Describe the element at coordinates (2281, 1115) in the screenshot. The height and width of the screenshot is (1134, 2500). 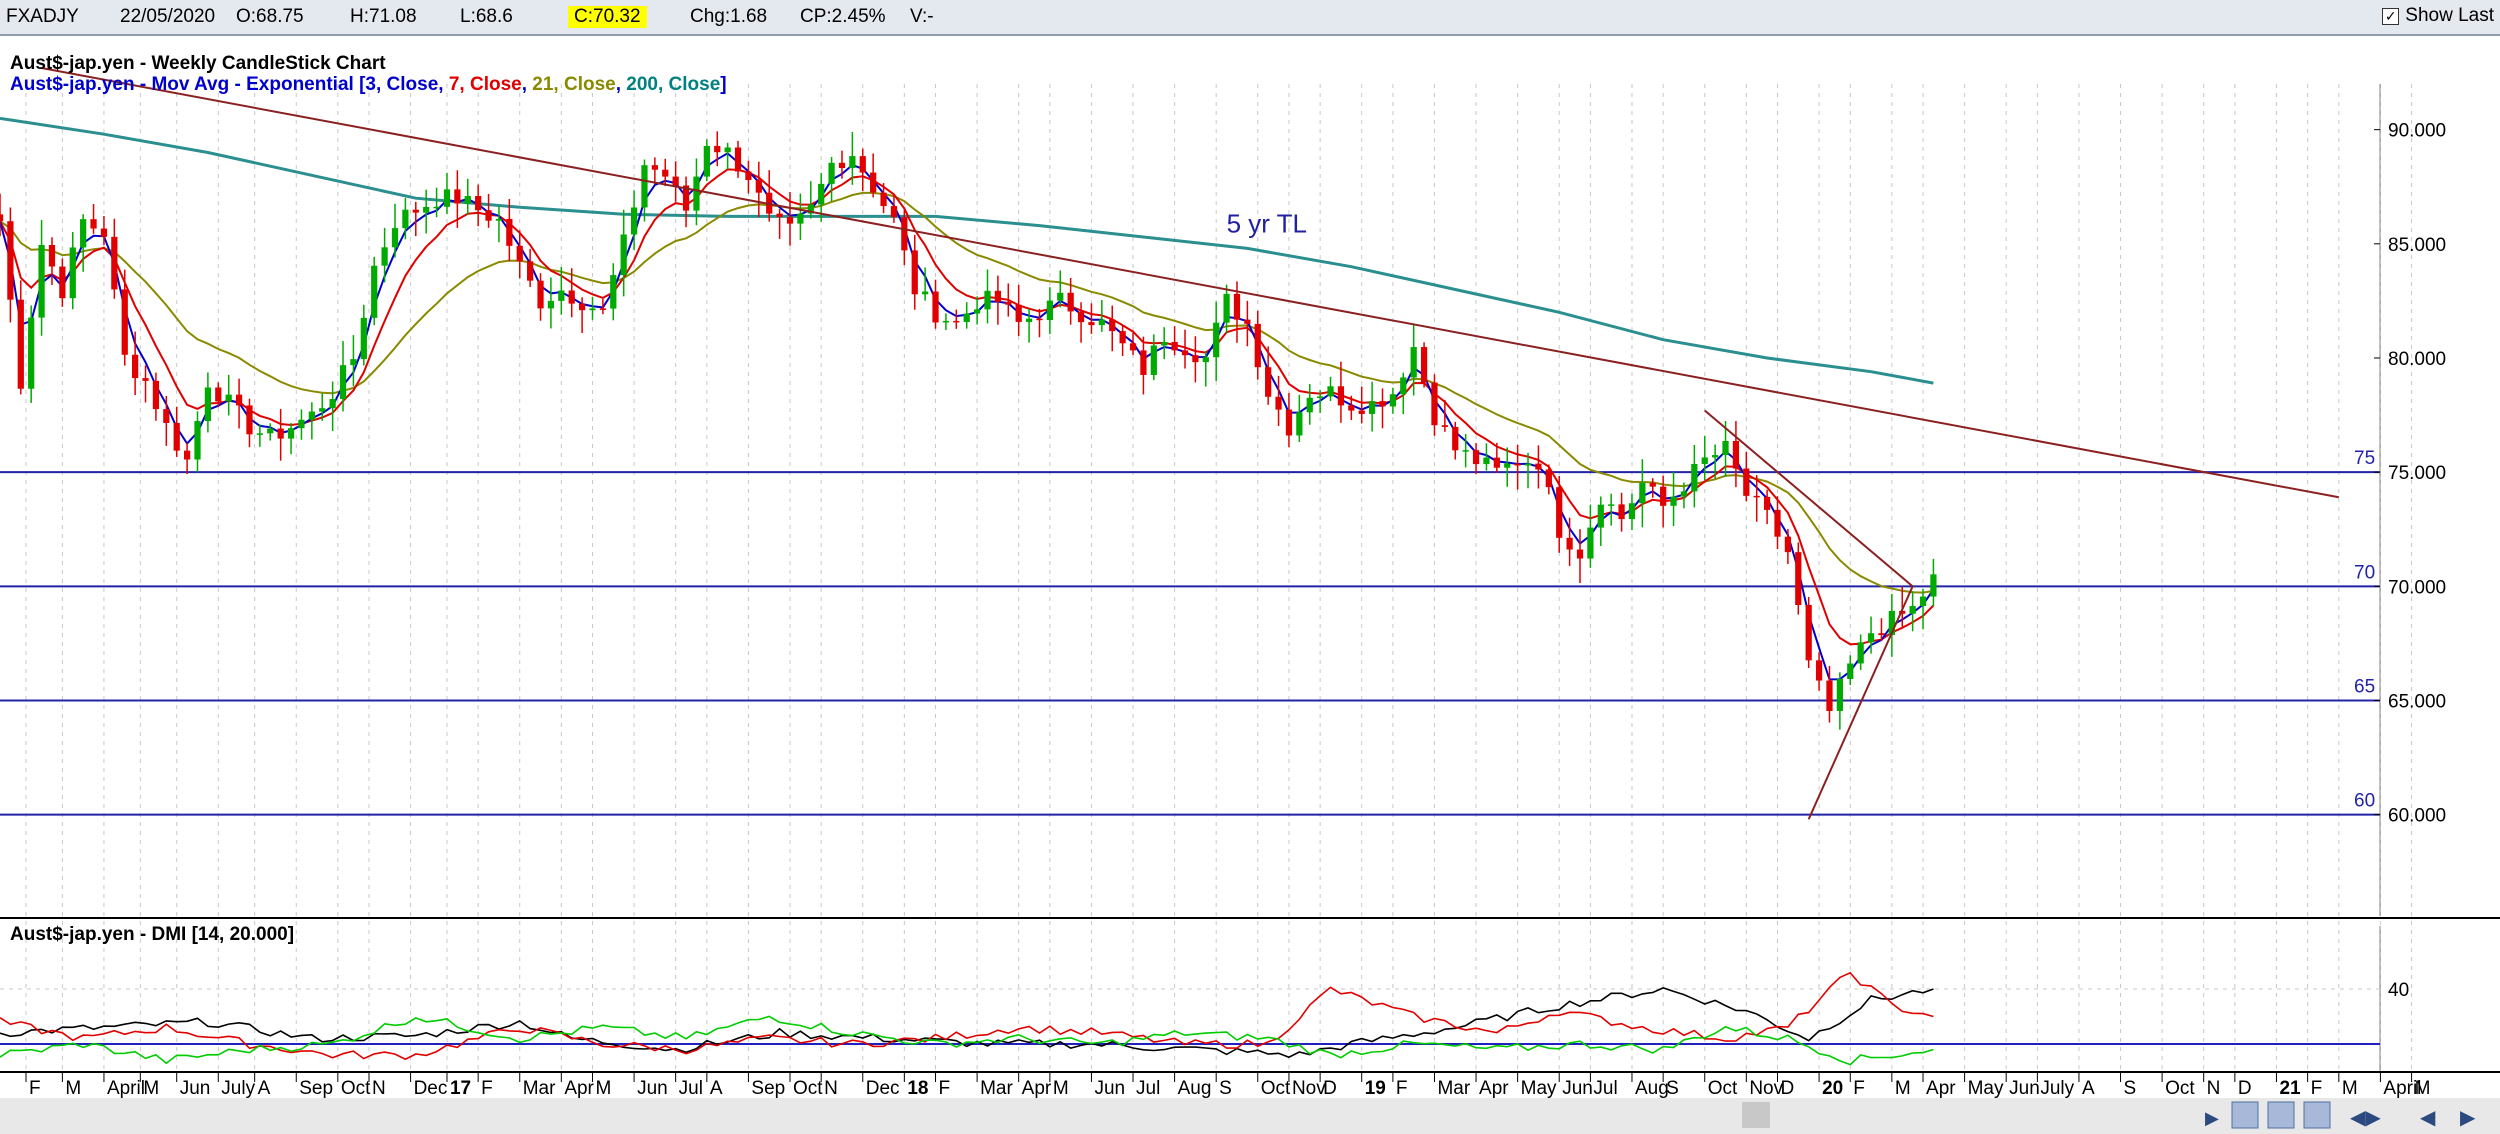
I see `zoom-out-icon` at that location.